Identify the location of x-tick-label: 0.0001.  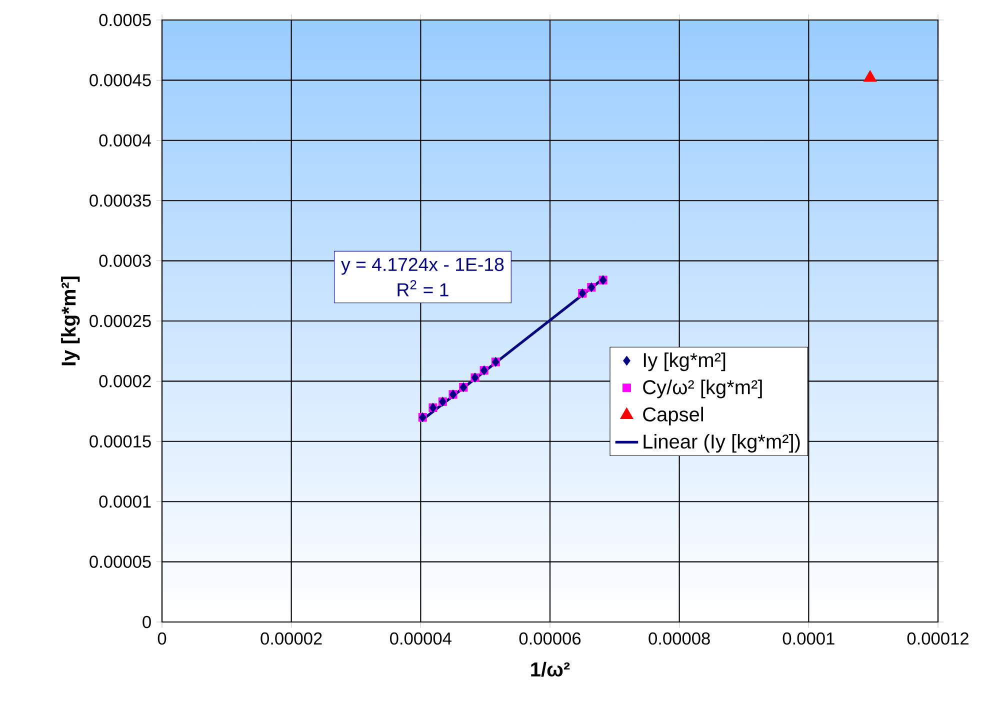
(808, 638).